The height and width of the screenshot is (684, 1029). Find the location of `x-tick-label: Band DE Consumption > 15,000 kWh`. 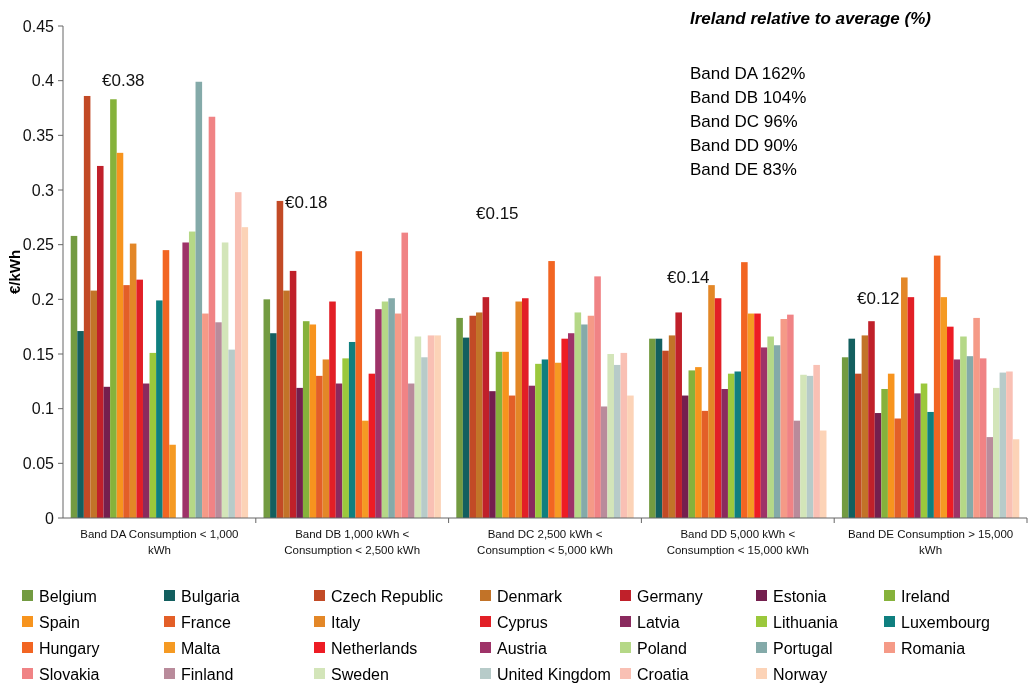

x-tick-label: Band DE Consumption > 15,000 kWh is located at coordinates (930, 542).